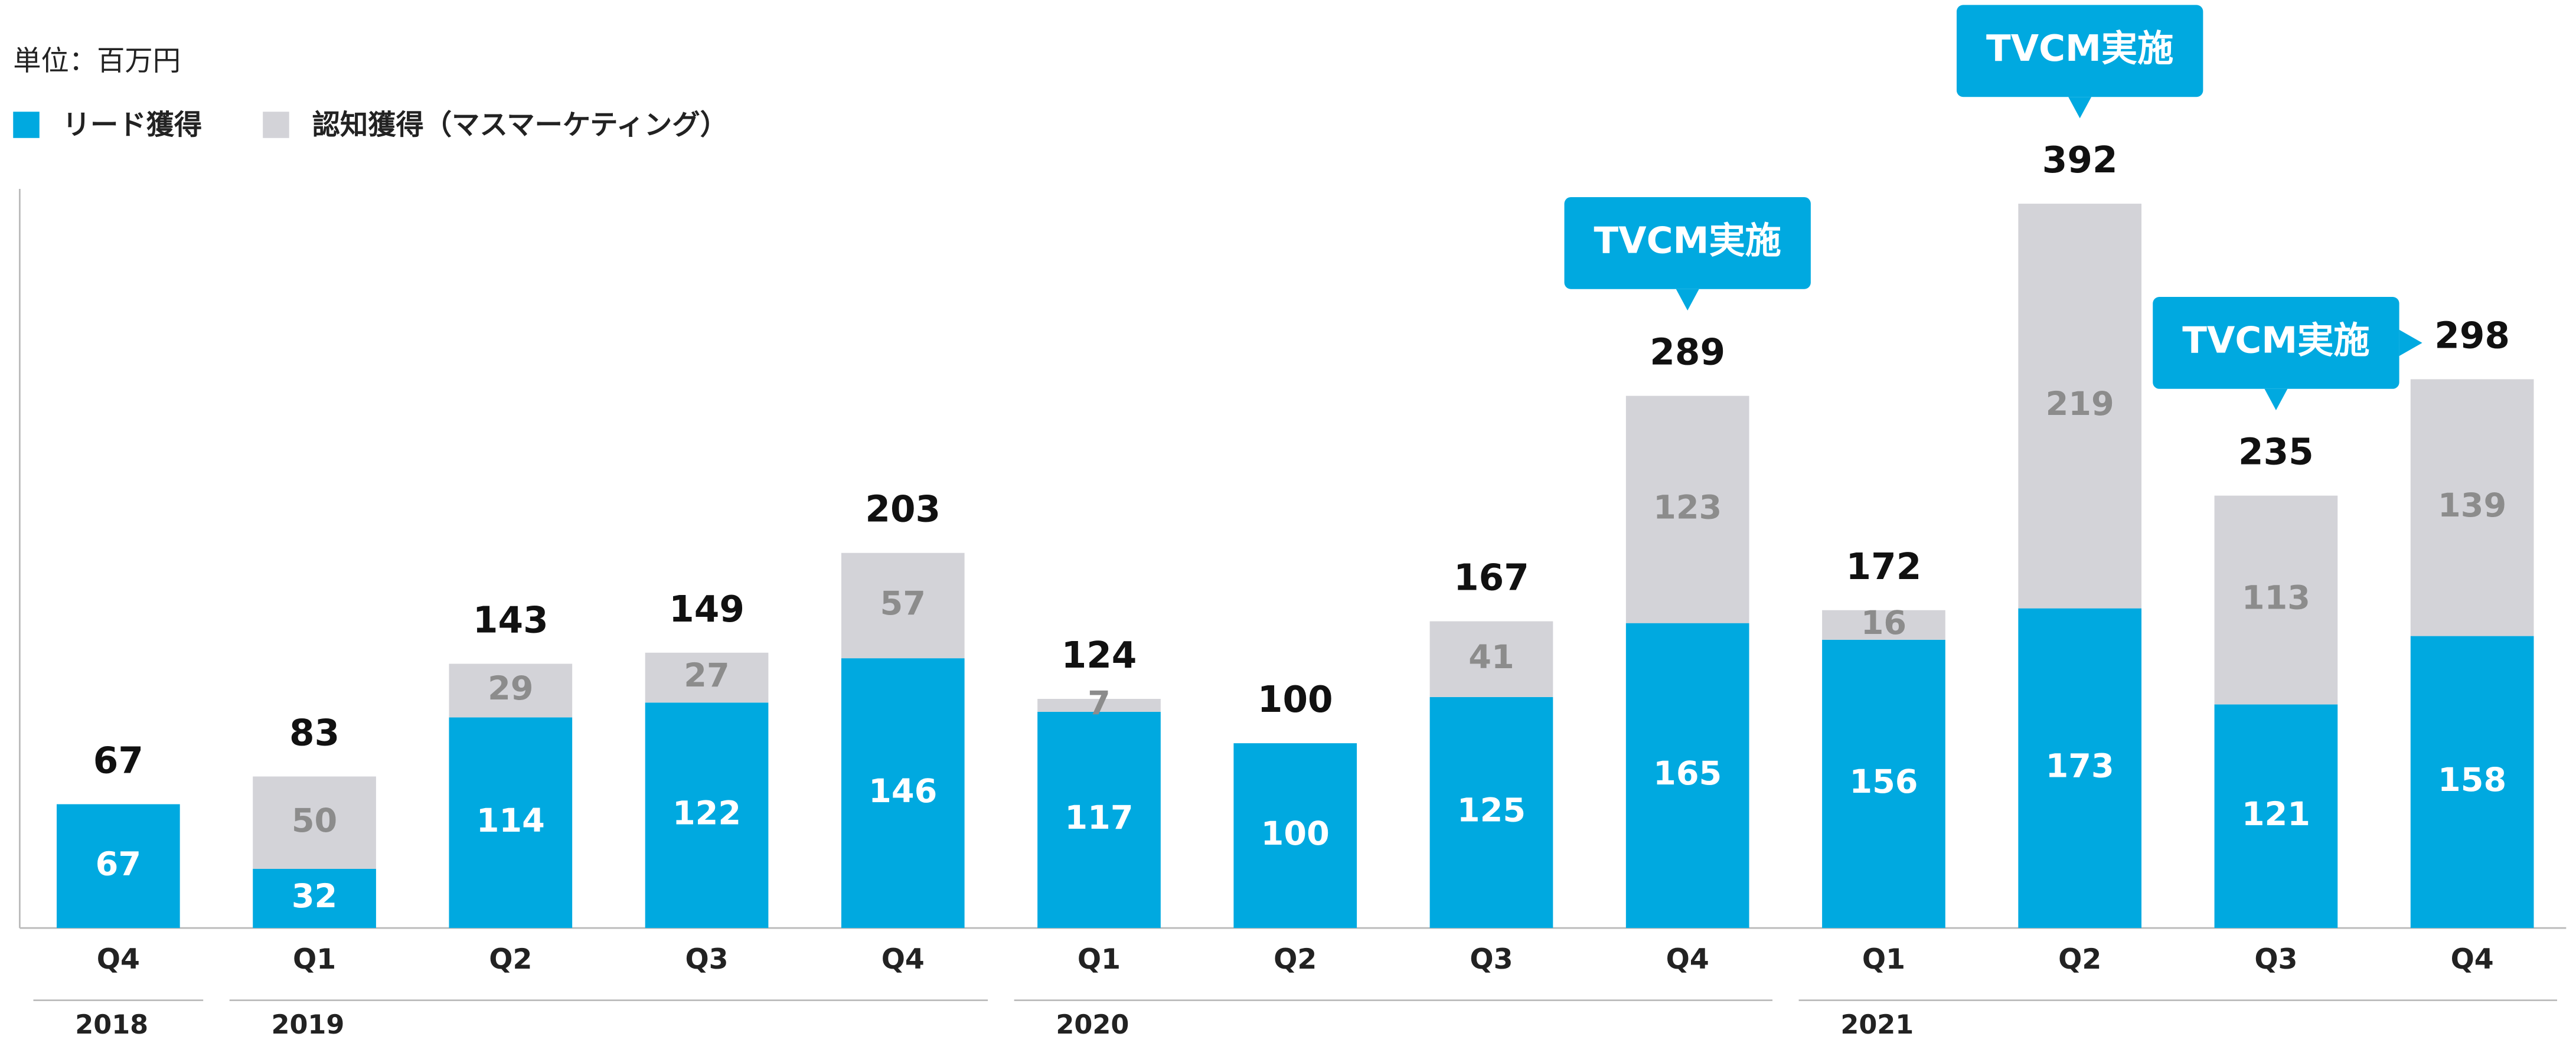  I want to click on segment-label: 123, so click(1687, 507).